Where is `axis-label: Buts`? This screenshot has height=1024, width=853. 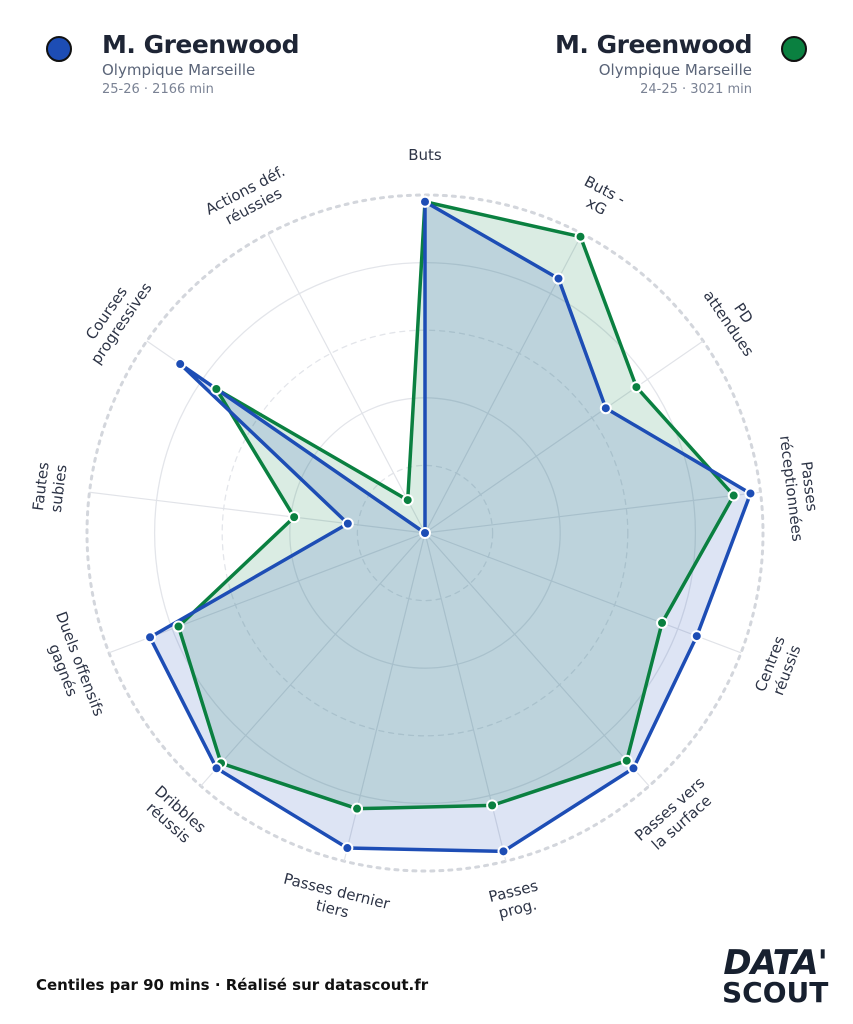
axis-label: Buts is located at coordinates (425, 155).